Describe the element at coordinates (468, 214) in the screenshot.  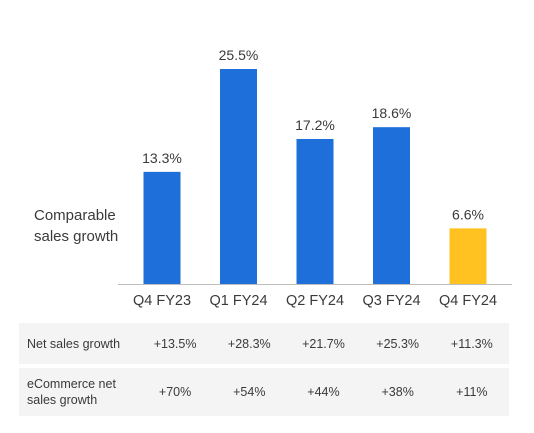
I see `data-label: 6.6%` at that location.